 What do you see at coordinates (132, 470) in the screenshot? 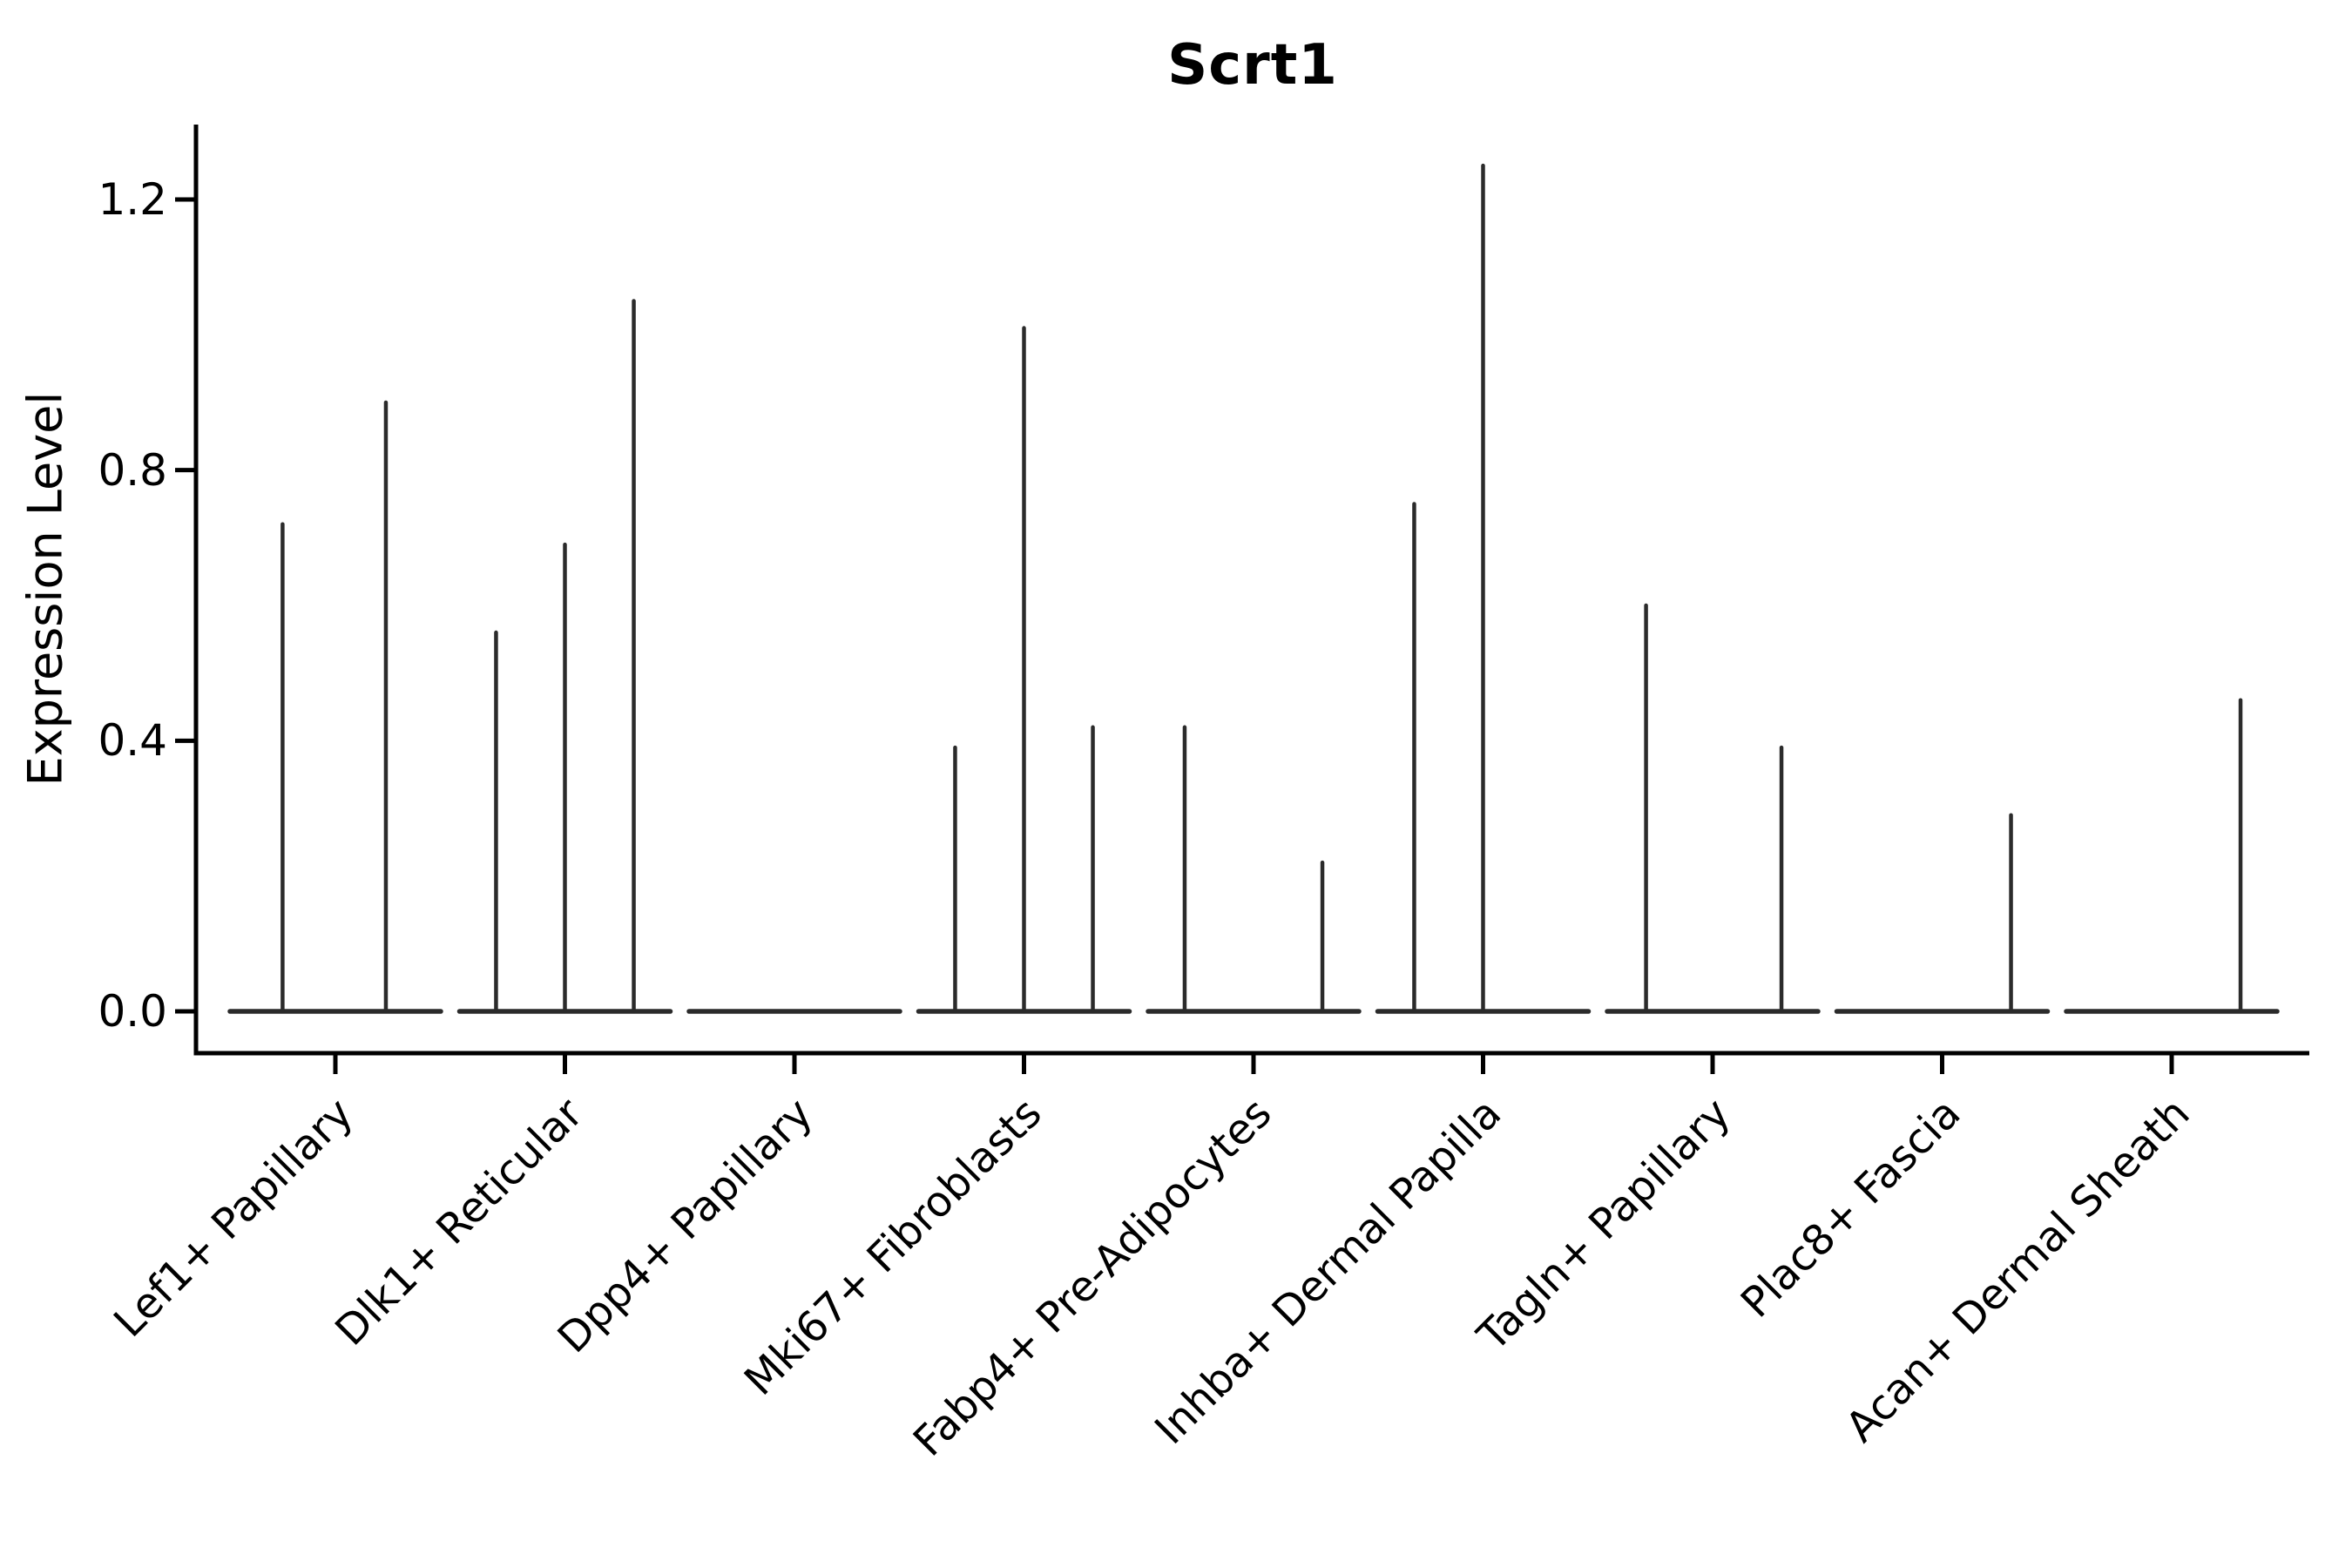
I see `y-tick-label: 0.8` at bounding box center [132, 470].